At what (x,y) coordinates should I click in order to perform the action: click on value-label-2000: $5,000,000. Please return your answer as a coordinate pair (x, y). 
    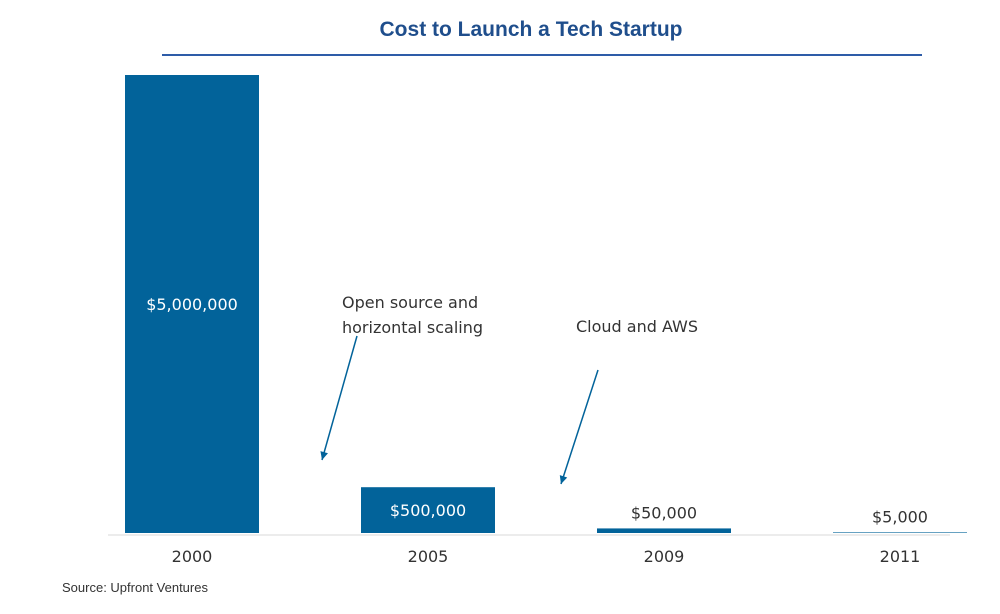
    Looking at the image, I should click on (192, 304).